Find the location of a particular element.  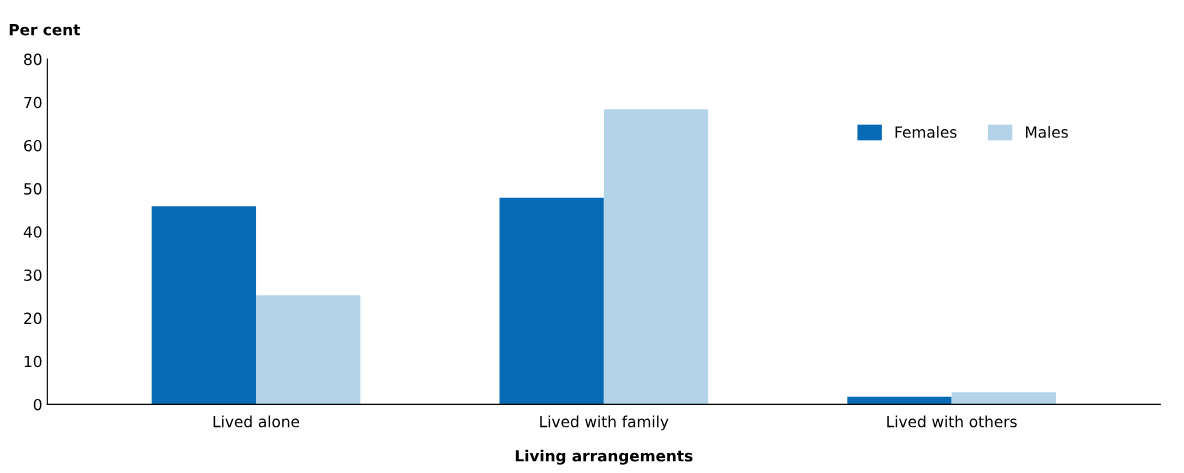

y-tick-label: 80 is located at coordinates (33, 59).